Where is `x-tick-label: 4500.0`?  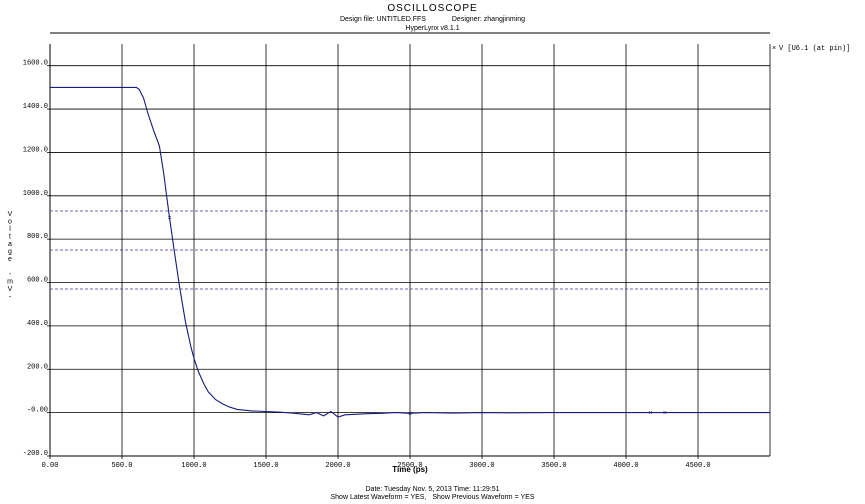
x-tick-label: 4500.0 is located at coordinates (697, 466).